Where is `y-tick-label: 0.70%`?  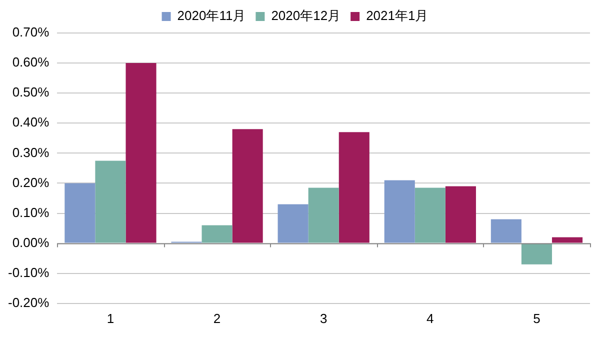
y-tick-label: 0.70% is located at coordinates (31, 32).